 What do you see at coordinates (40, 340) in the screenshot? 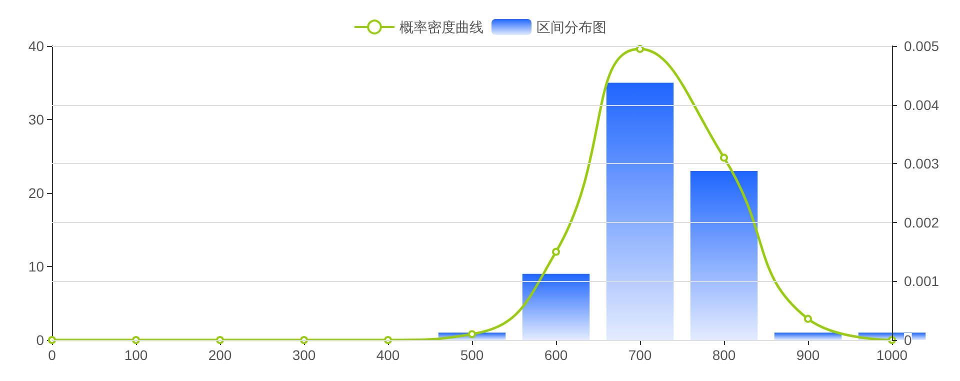
I see `y-tick-label: 0` at bounding box center [40, 340].